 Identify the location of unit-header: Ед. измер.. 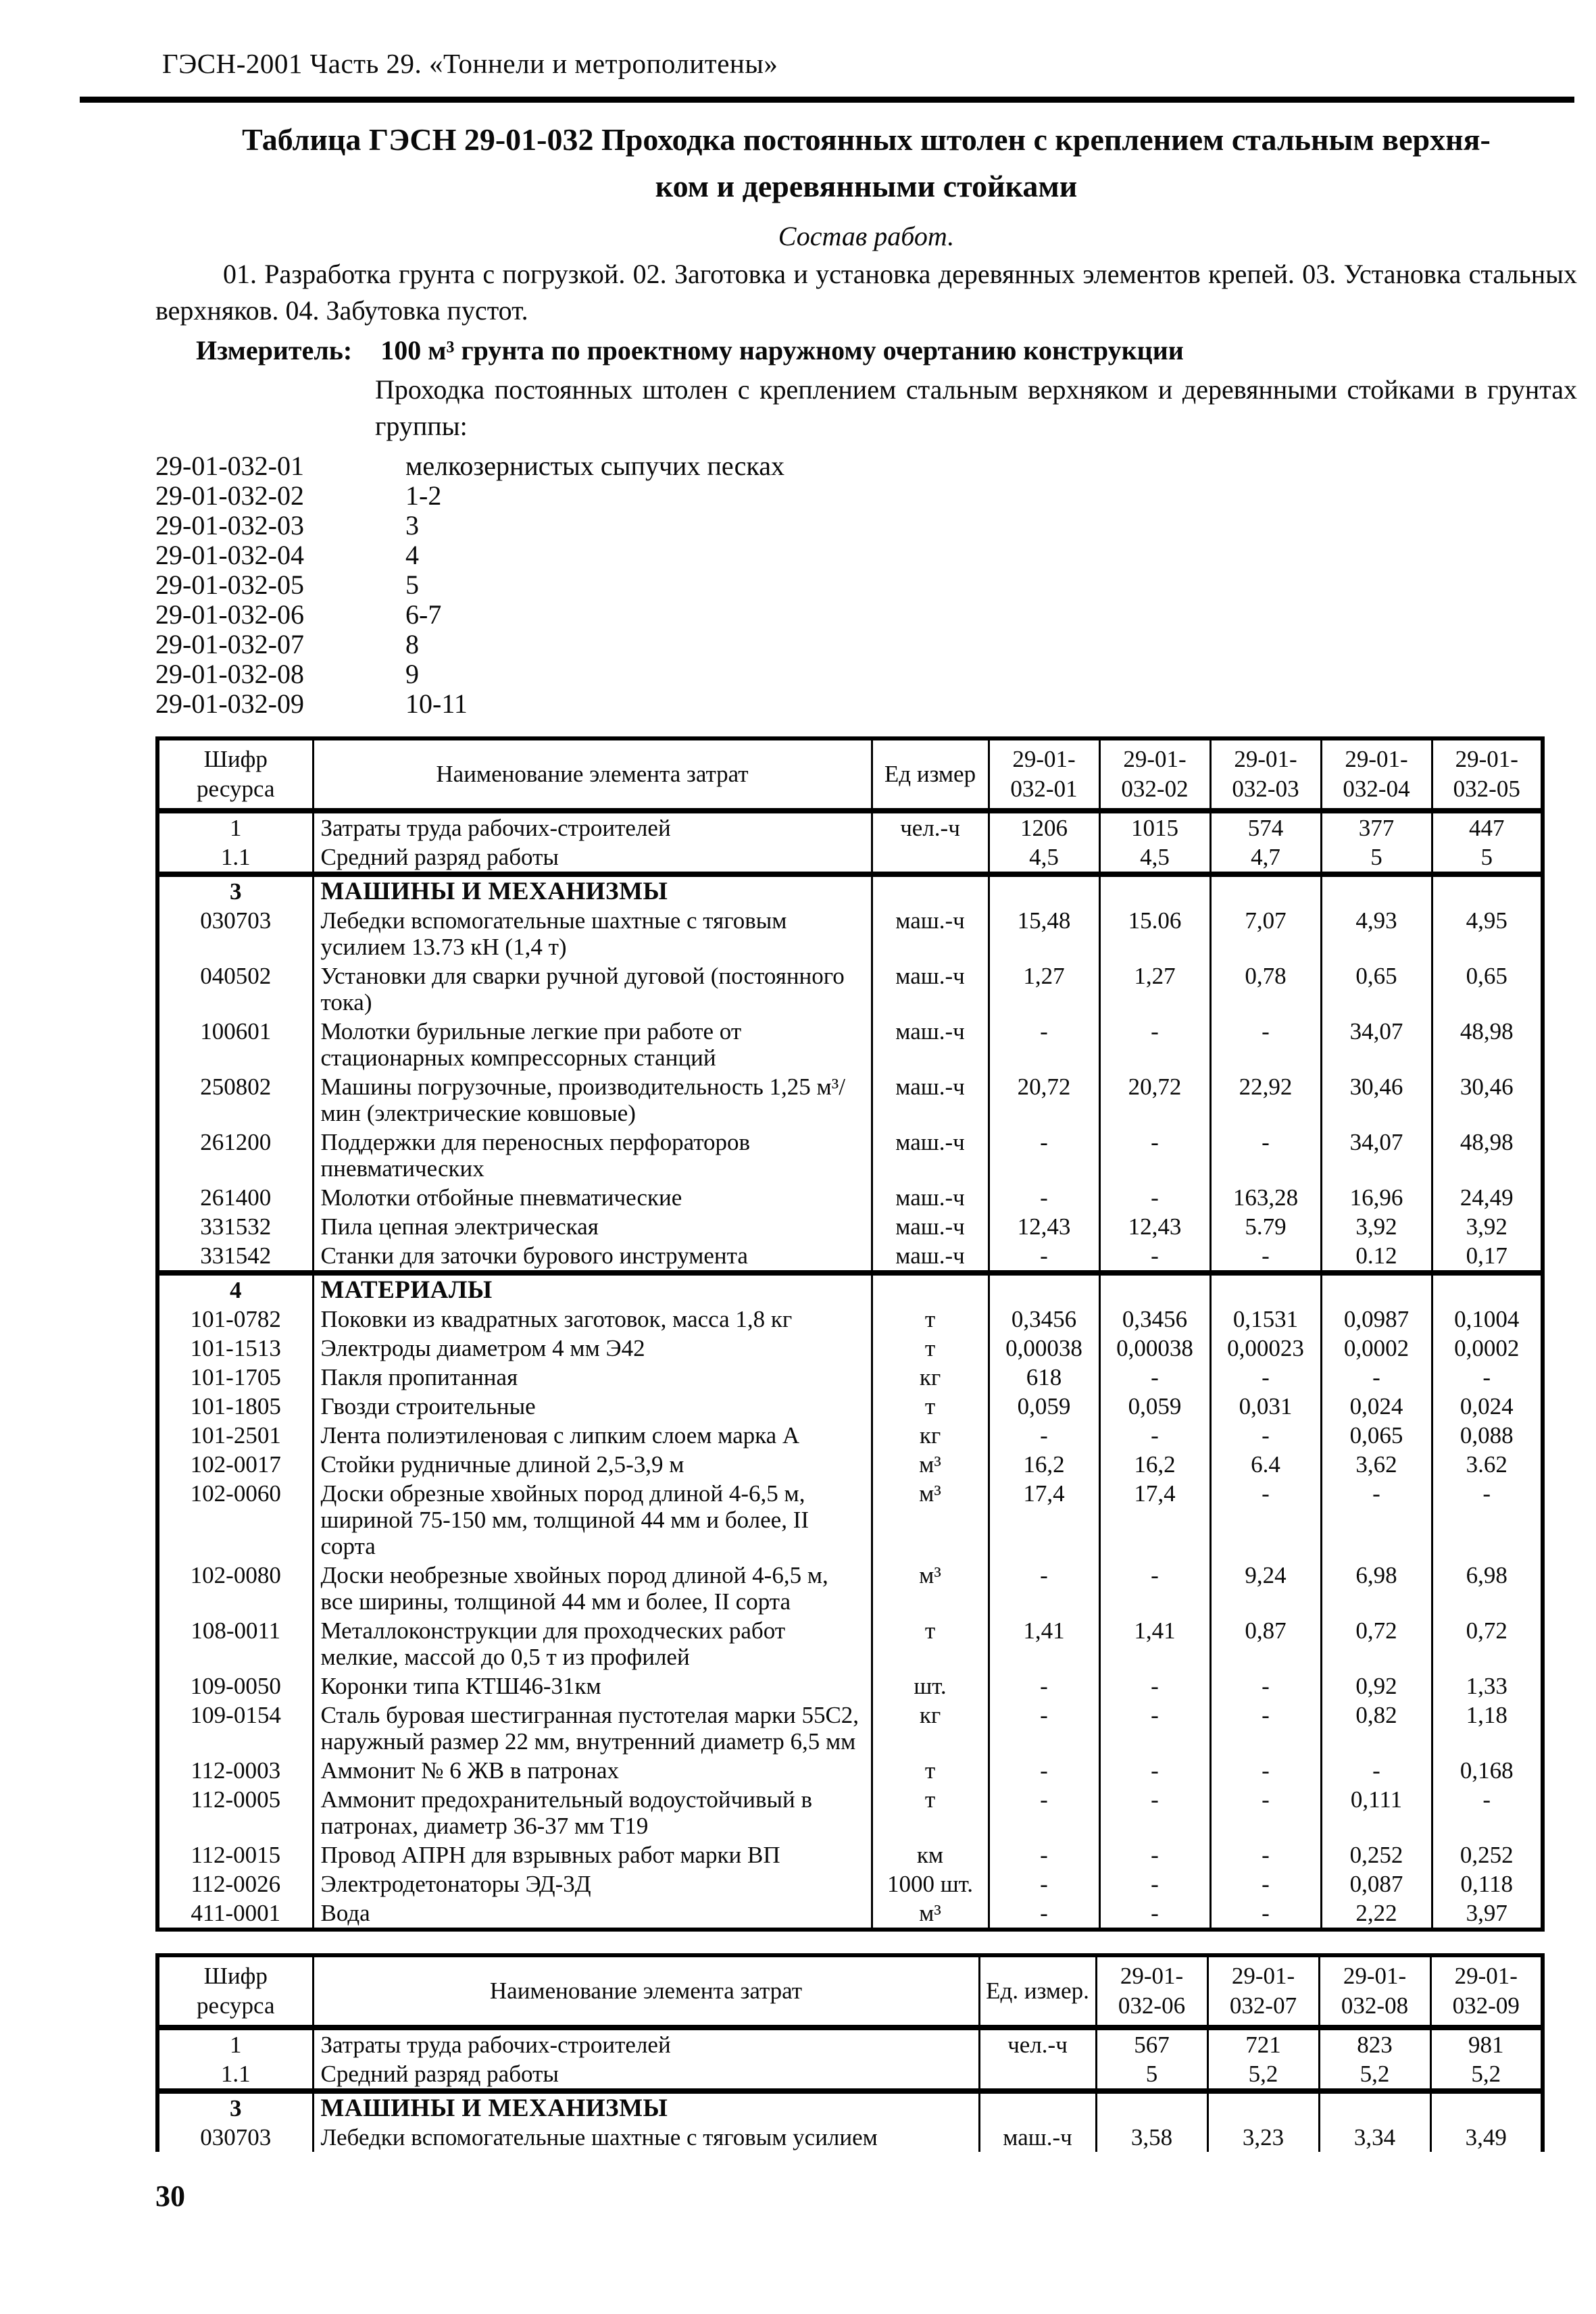
(1038, 1993).